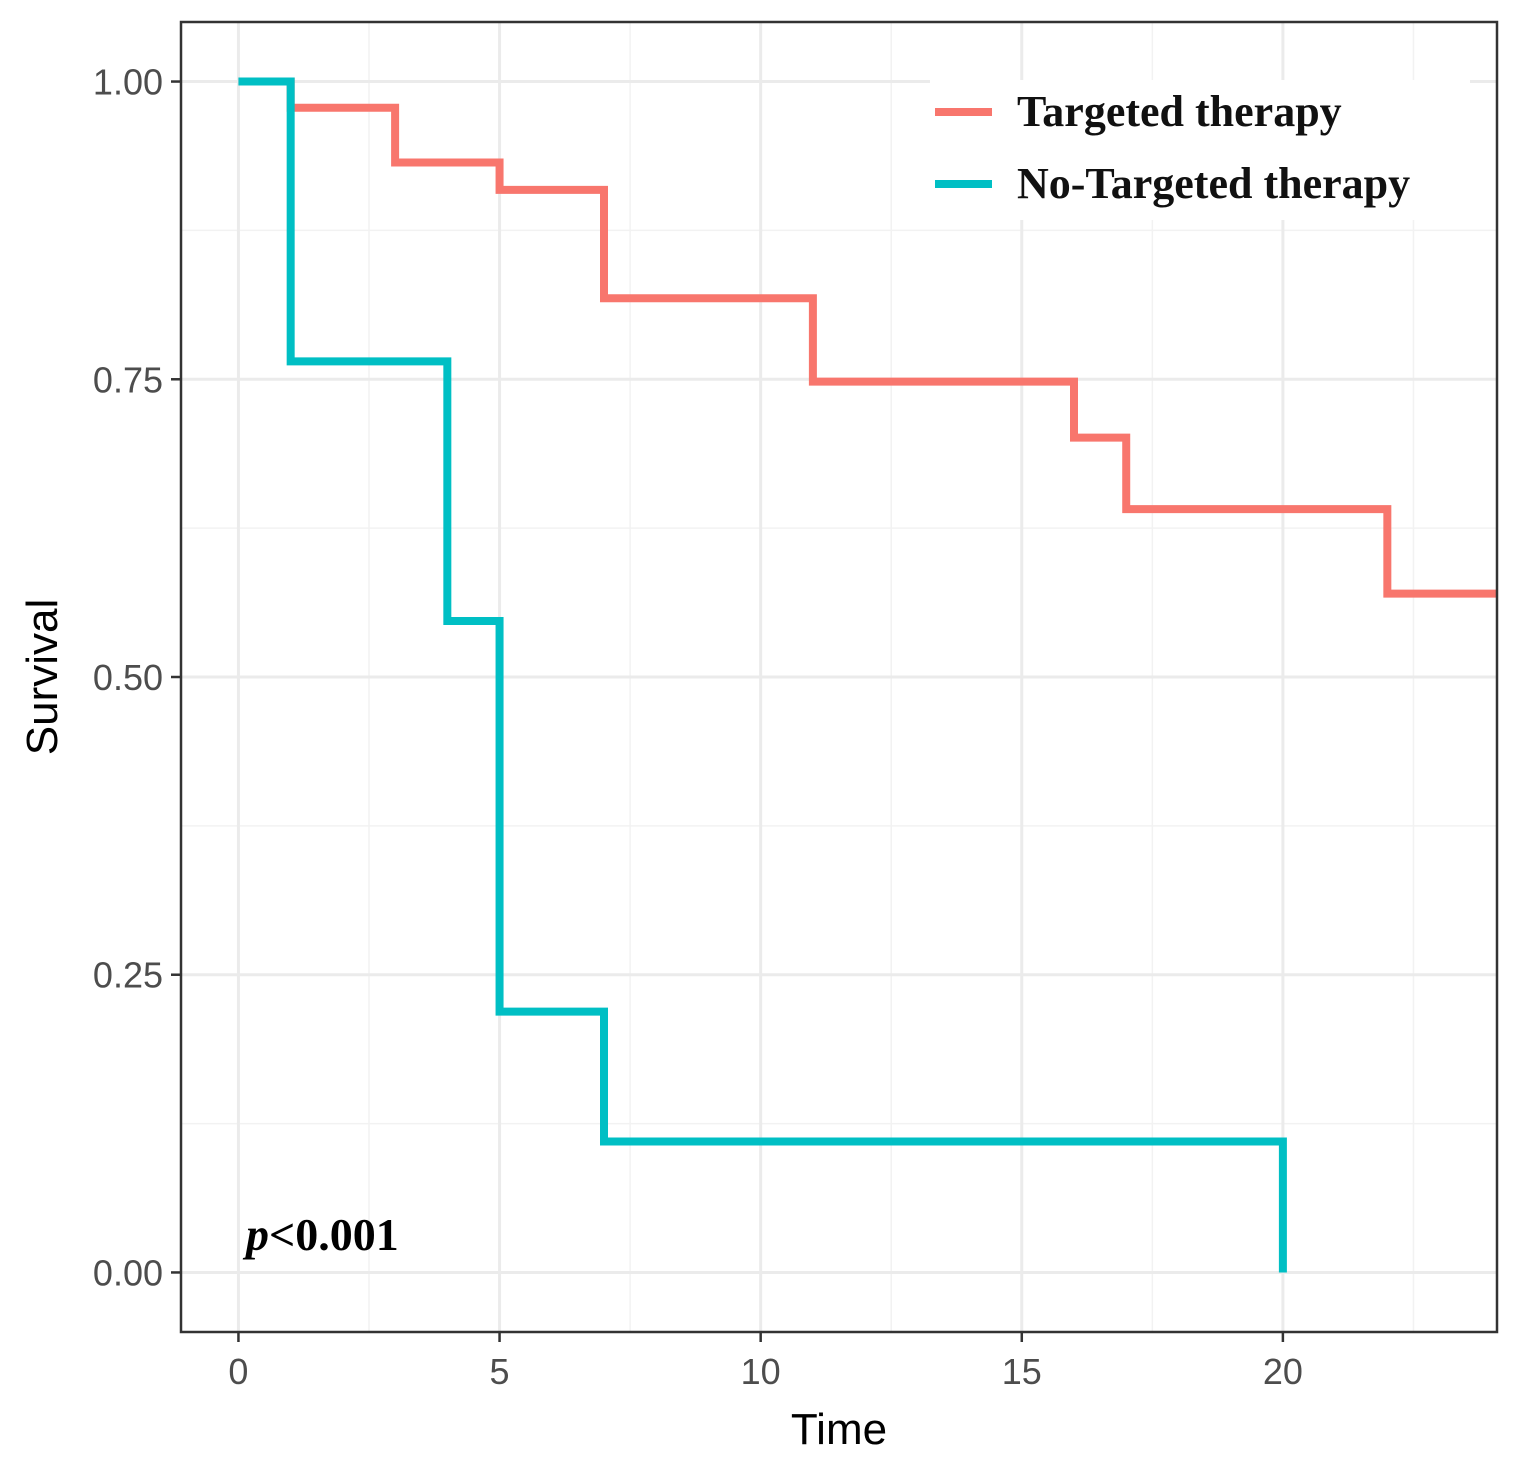  Describe the element at coordinates (128, 1272) in the screenshot. I see `y-tick-label: 0.00` at that location.